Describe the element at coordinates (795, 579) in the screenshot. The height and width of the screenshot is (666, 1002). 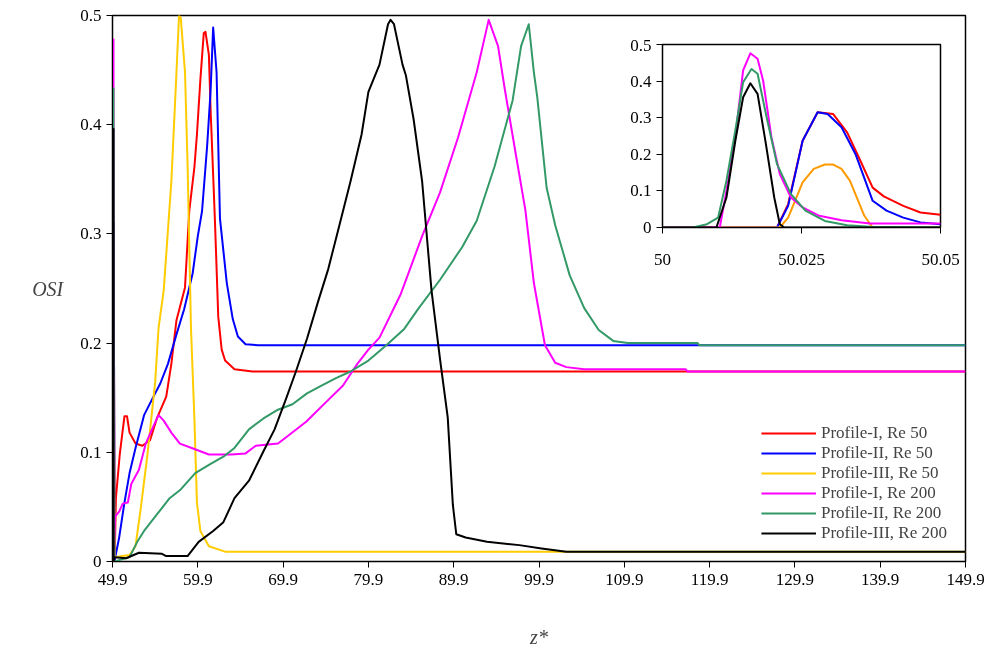
I see `x-tick-label: 129.9` at that location.